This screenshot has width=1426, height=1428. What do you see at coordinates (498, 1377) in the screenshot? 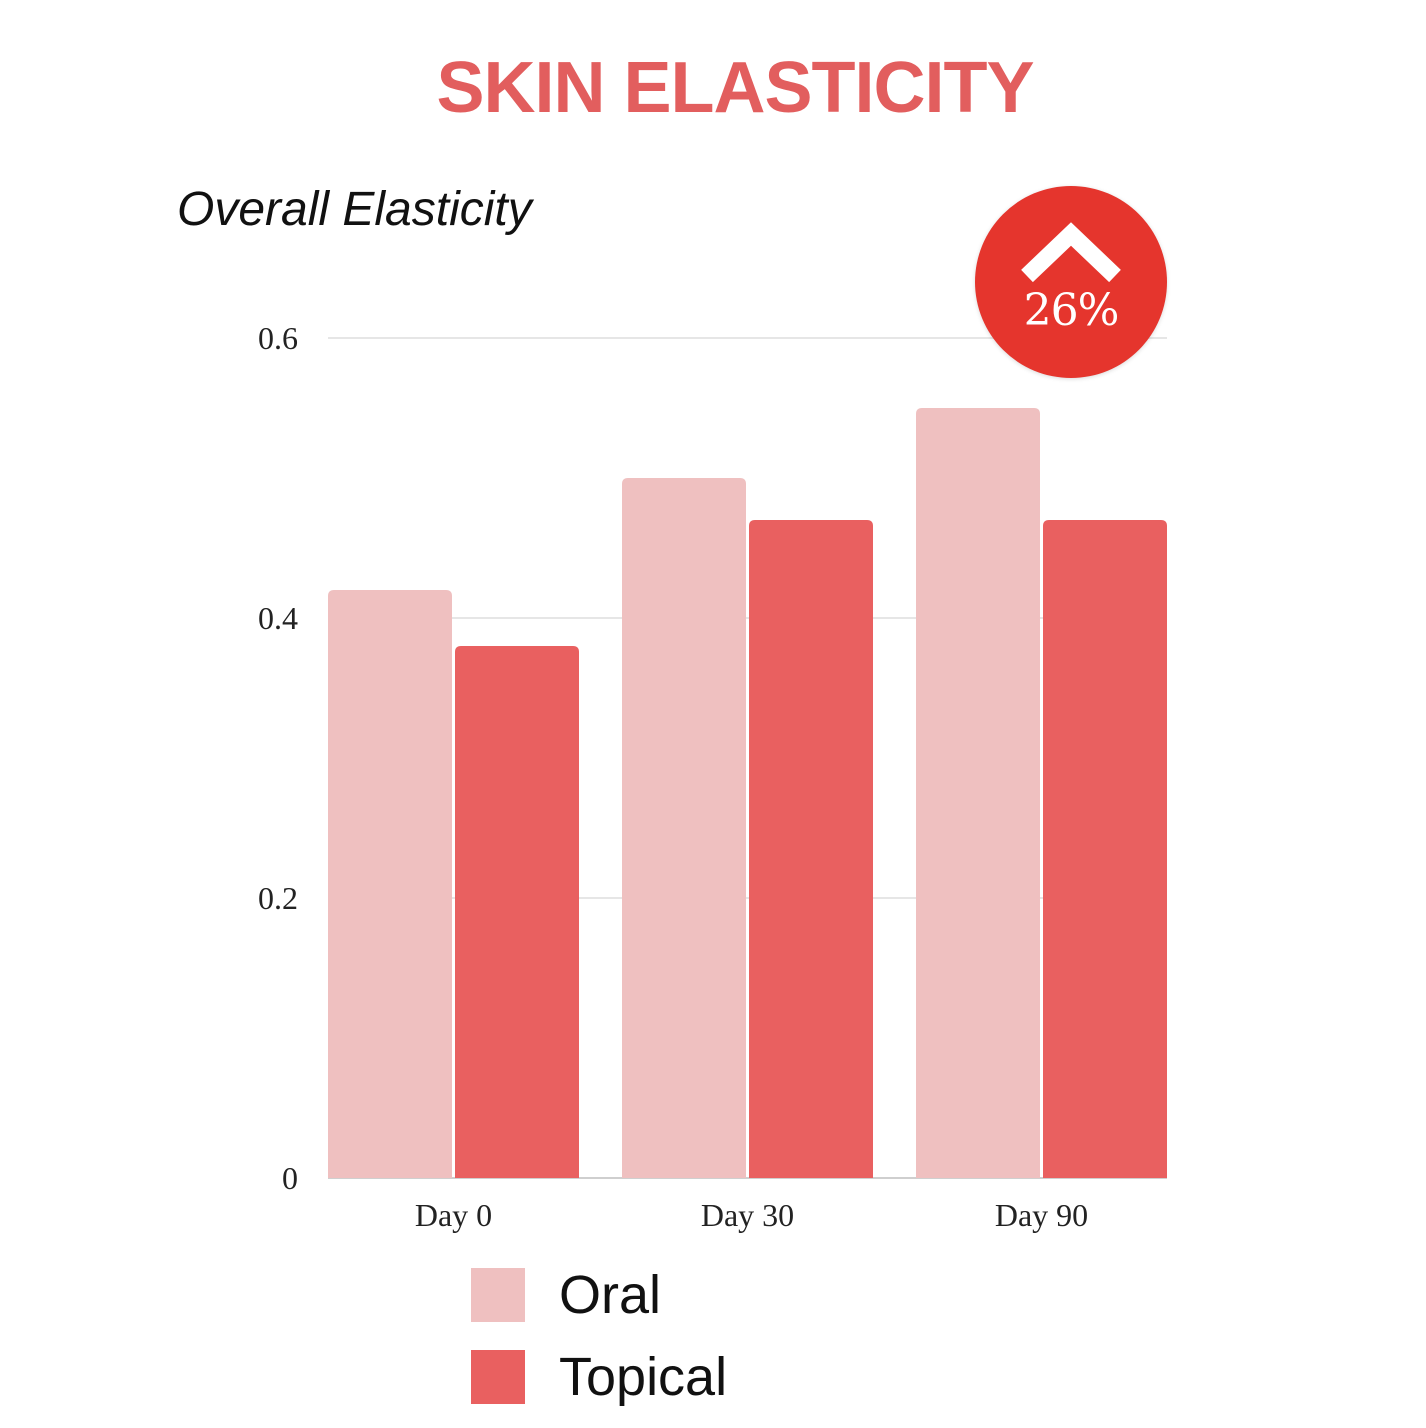
I see `legend-swatch-topical` at bounding box center [498, 1377].